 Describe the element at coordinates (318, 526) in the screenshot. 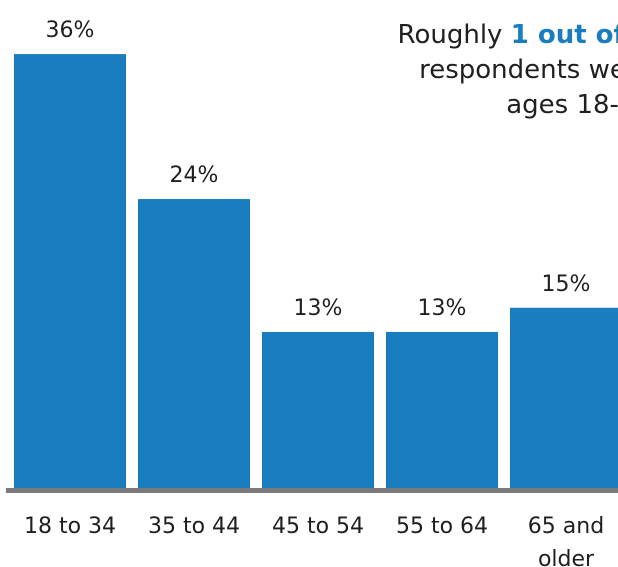

I see `category-label-2: 45 to 54` at that location.